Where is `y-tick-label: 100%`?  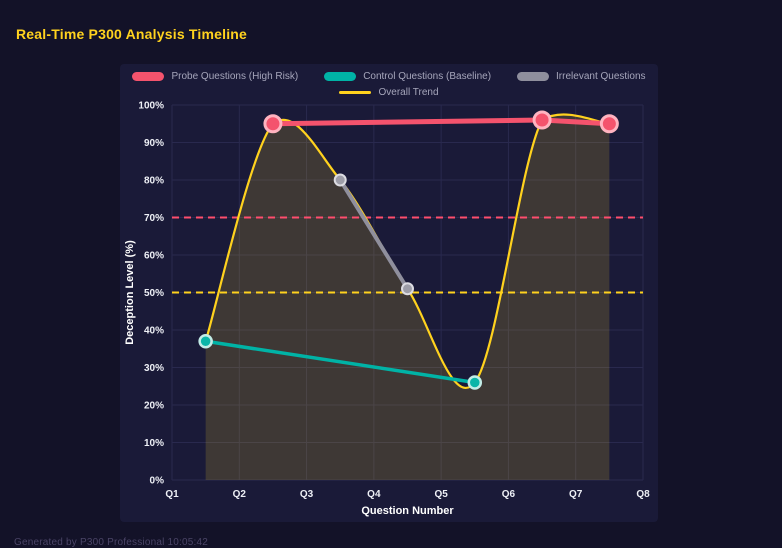 y-tick-label: 100% is located at coordinates (151, 106).